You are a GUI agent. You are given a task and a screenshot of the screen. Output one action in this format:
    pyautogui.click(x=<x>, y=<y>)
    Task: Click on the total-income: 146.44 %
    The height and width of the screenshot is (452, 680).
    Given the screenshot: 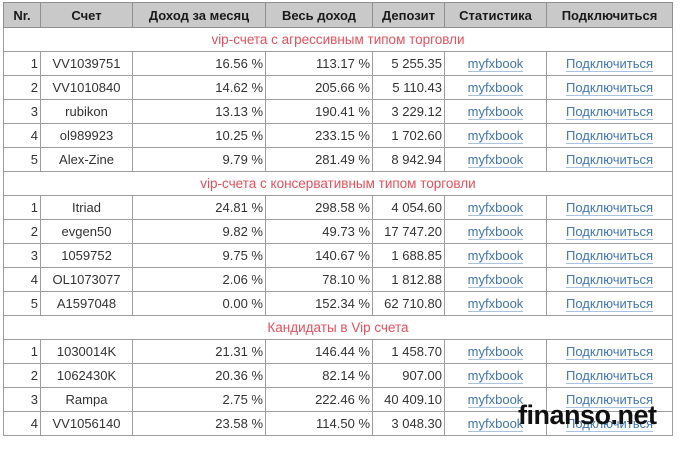 What is the action you would take?
    pyautogui.click(x=319, y=351)
    